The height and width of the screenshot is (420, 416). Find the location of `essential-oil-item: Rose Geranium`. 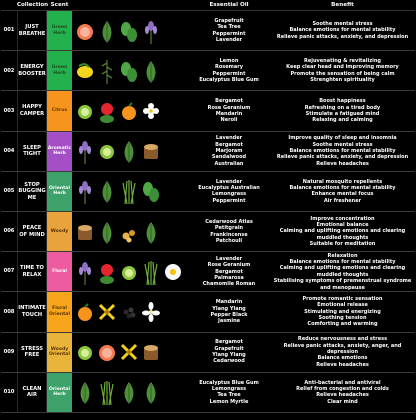

essential-oil-item: Rose Geranium is located at coordinates (229, 107).